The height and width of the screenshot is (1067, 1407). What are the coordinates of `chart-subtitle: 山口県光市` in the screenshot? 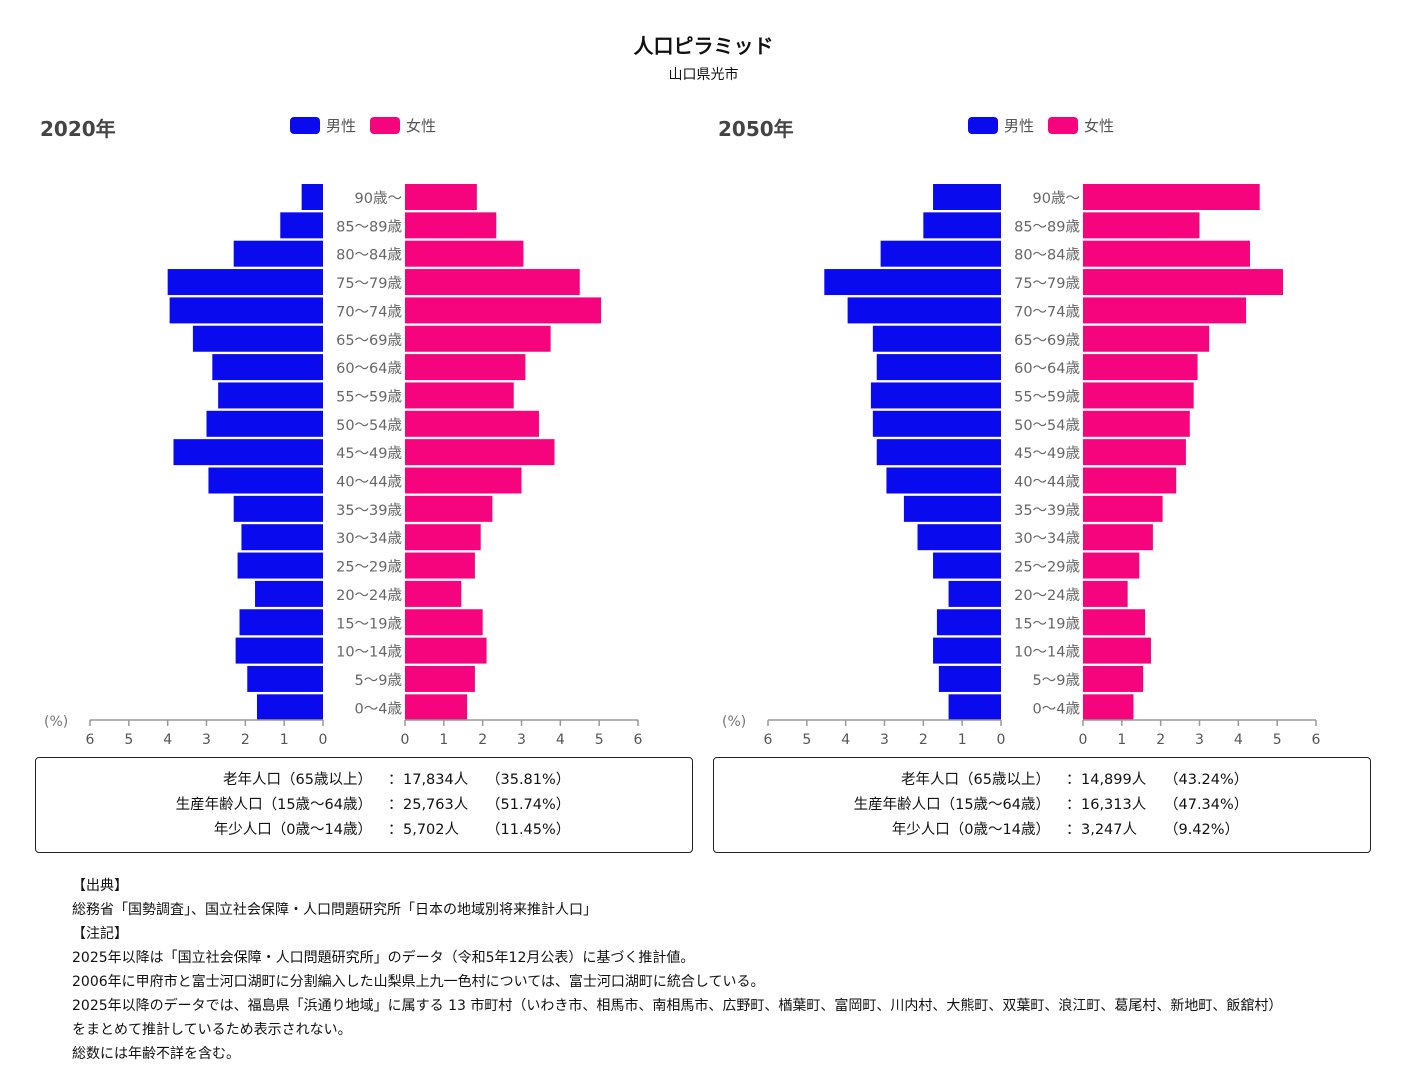 It's located at (703, 75).